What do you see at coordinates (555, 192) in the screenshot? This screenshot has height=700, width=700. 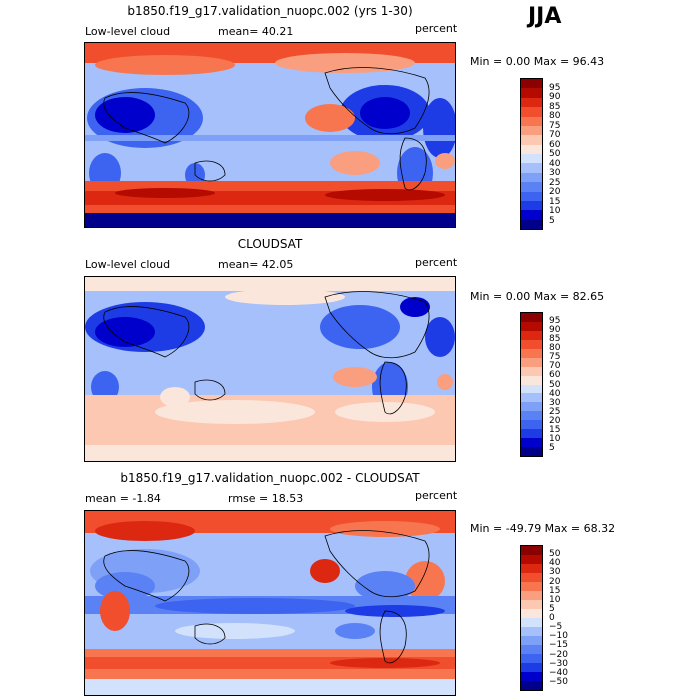 I see `colorbar-tick-label: 20` at bounding box center [555, 192].